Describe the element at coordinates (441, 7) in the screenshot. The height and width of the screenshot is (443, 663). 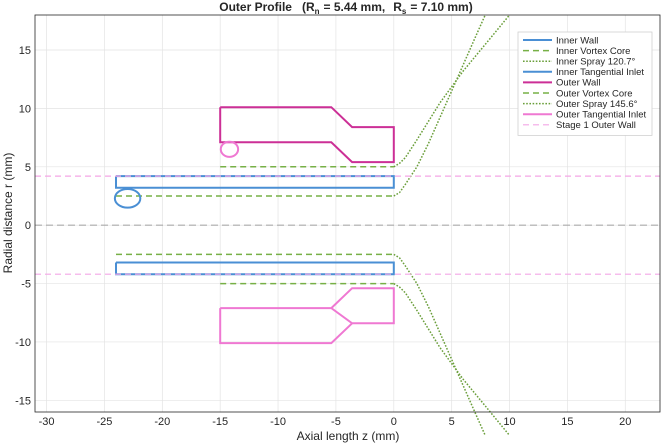
I see `title-rs-value: = 7.10 mm)` at that location.